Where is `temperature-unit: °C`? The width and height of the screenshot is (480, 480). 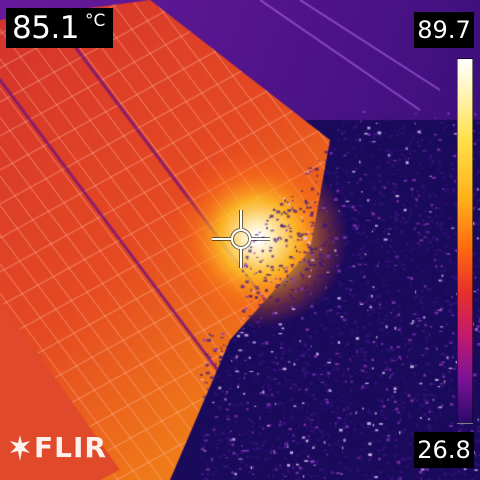 temperature-unit: °C is located at coordinates (95, 21).